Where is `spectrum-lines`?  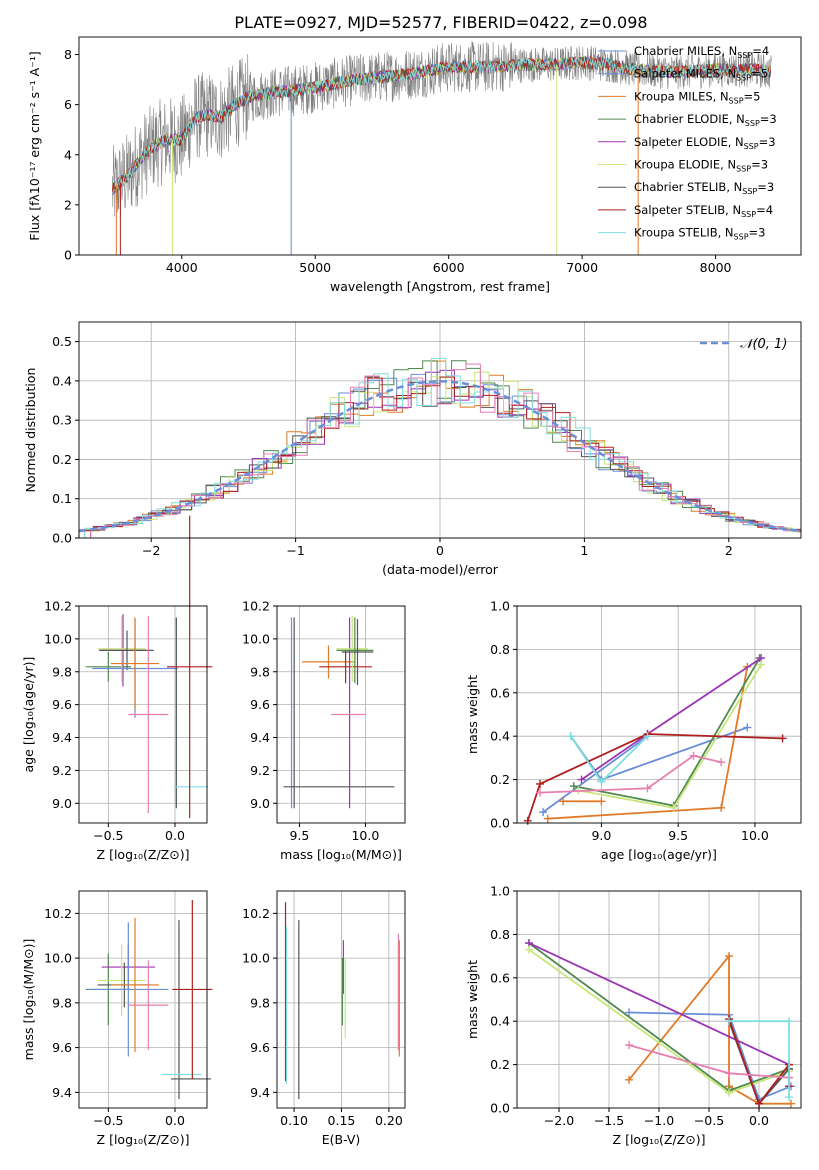
spectrum-lines is located at coordinates (442, 148).